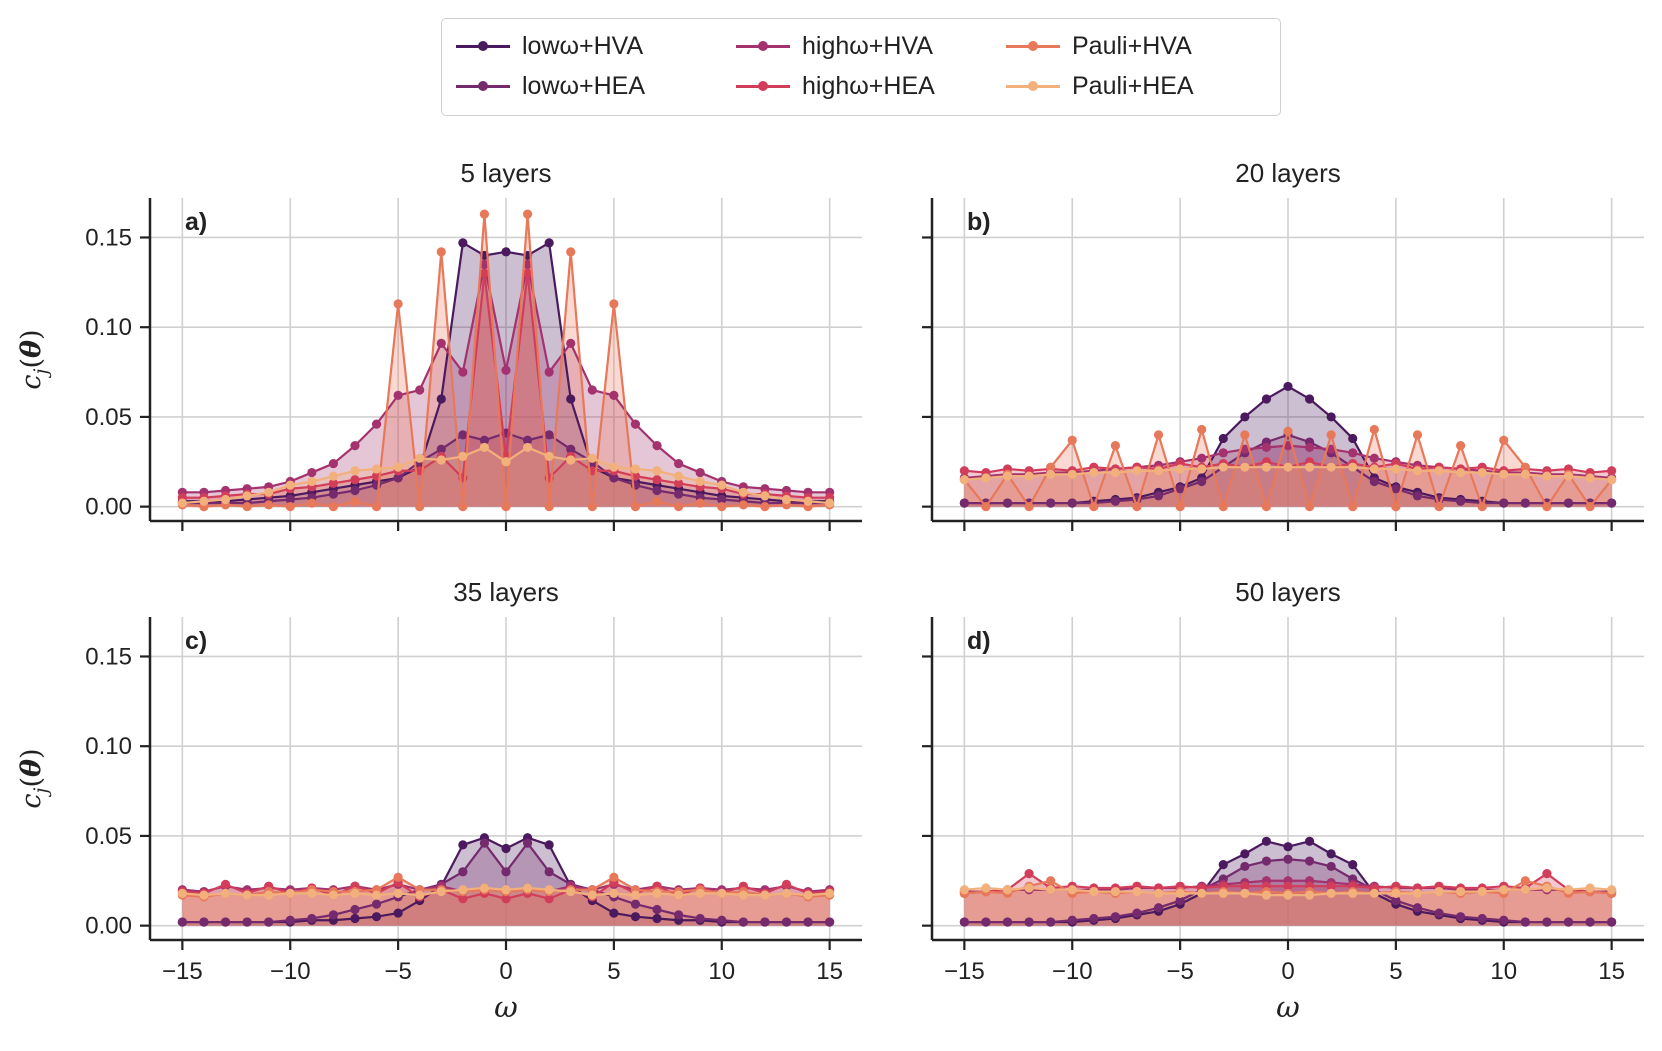  What do you see at coordinates (34, 778) in the screenshot?
I see `y-axis-label: cj(θ)` at bounding box center [34, 778].